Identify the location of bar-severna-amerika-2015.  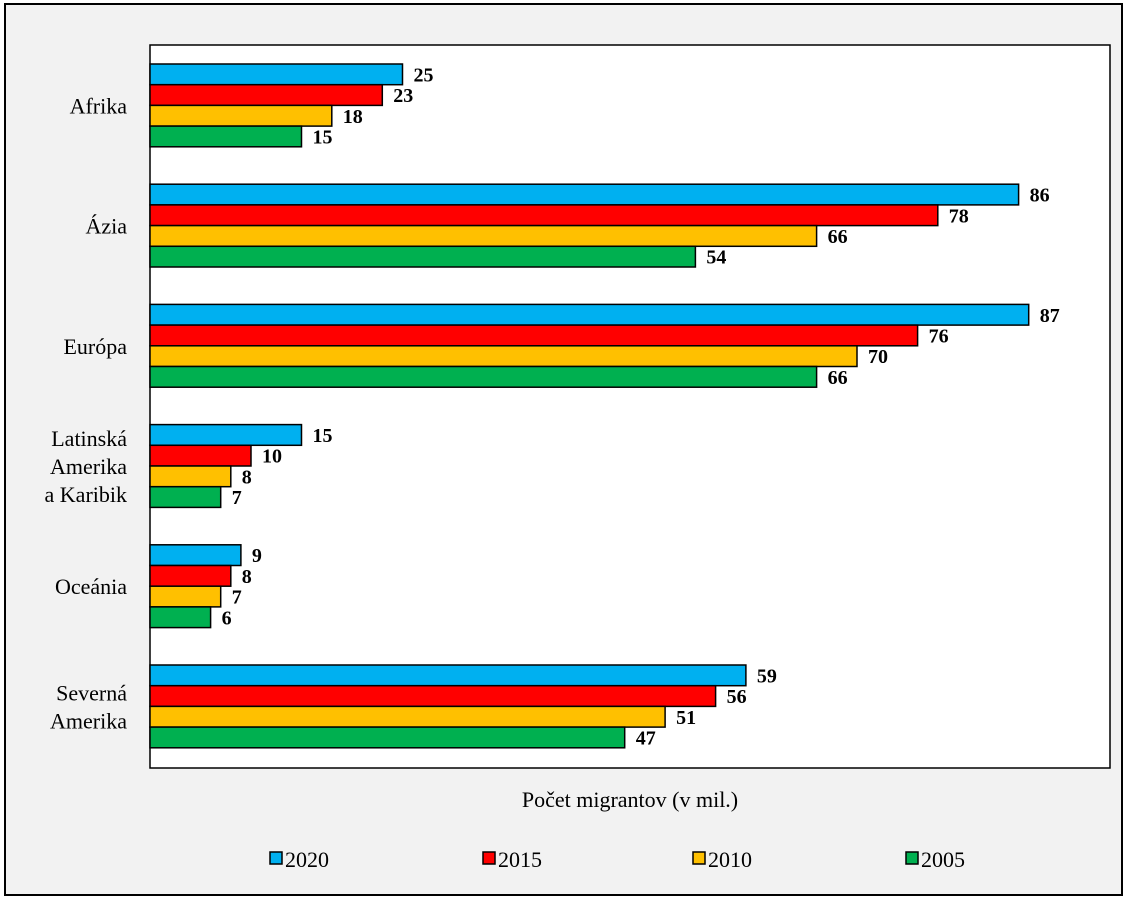
(433, 696).